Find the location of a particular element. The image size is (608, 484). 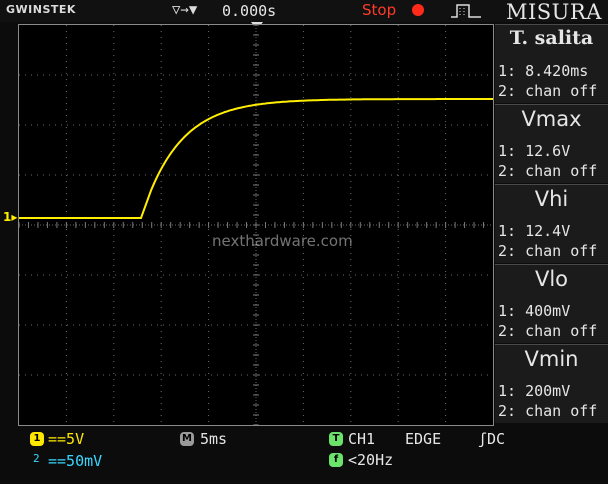

measurement-title: Vhi is located at coordinates (551, 199).